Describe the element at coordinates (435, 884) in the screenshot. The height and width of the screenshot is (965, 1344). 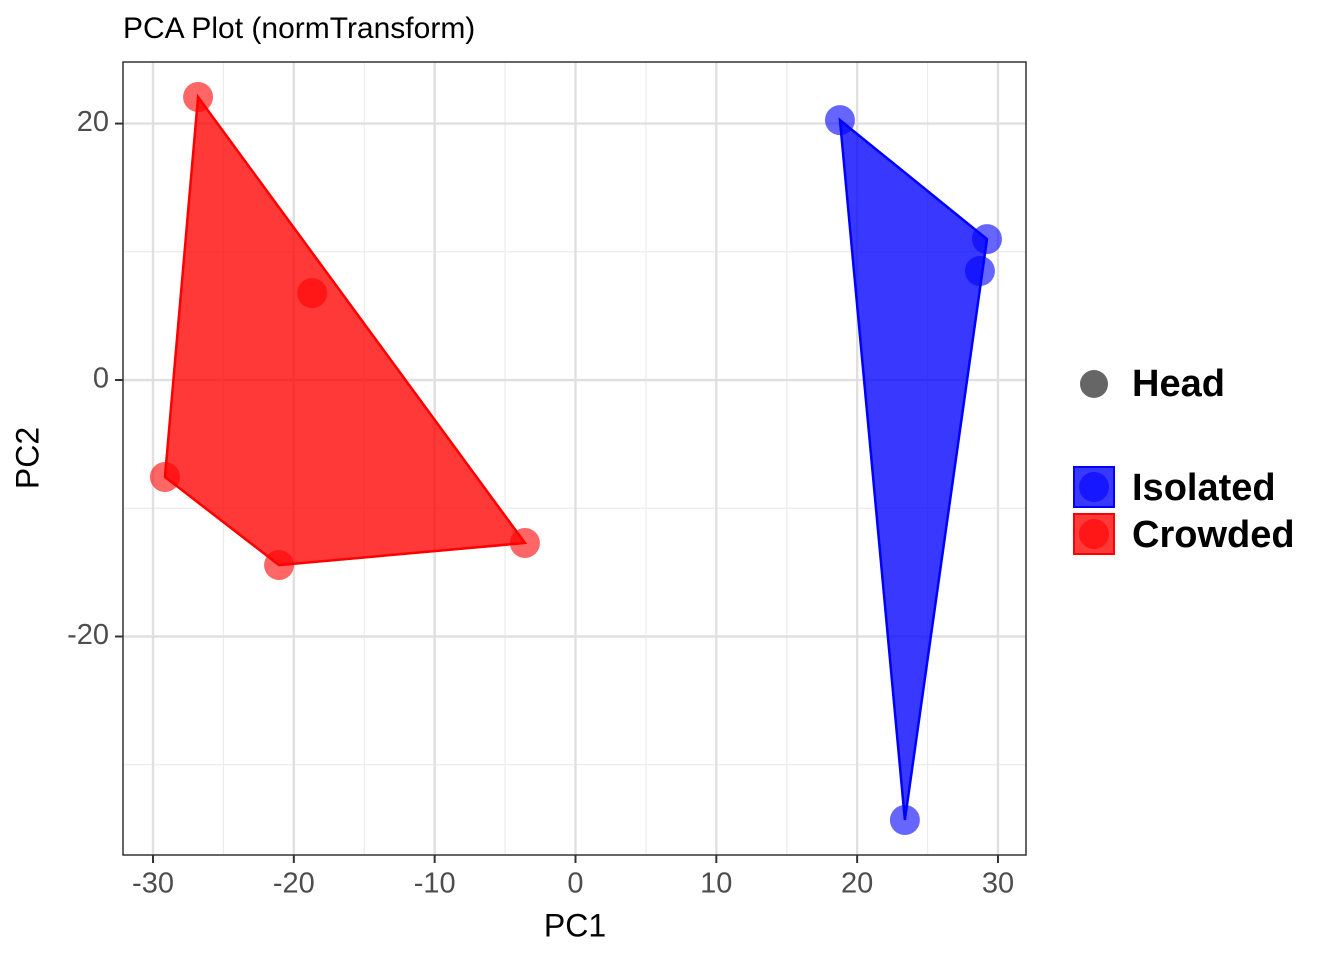
I see `x-tick-label: -10` at that location.